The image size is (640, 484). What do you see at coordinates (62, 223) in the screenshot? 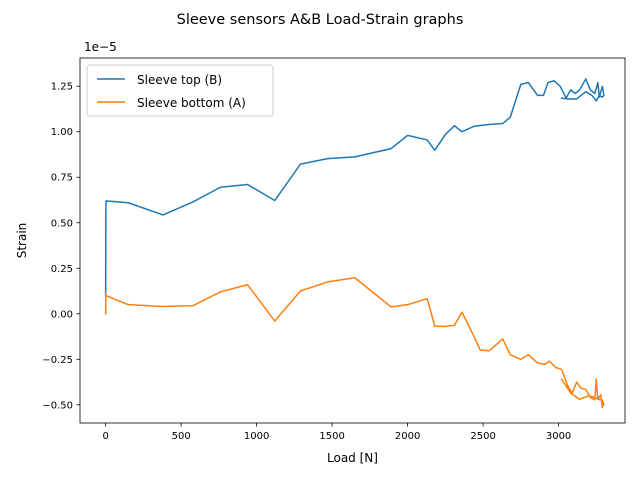
I see `y-tick-label: 0.50` at bounding box center [62, 223].